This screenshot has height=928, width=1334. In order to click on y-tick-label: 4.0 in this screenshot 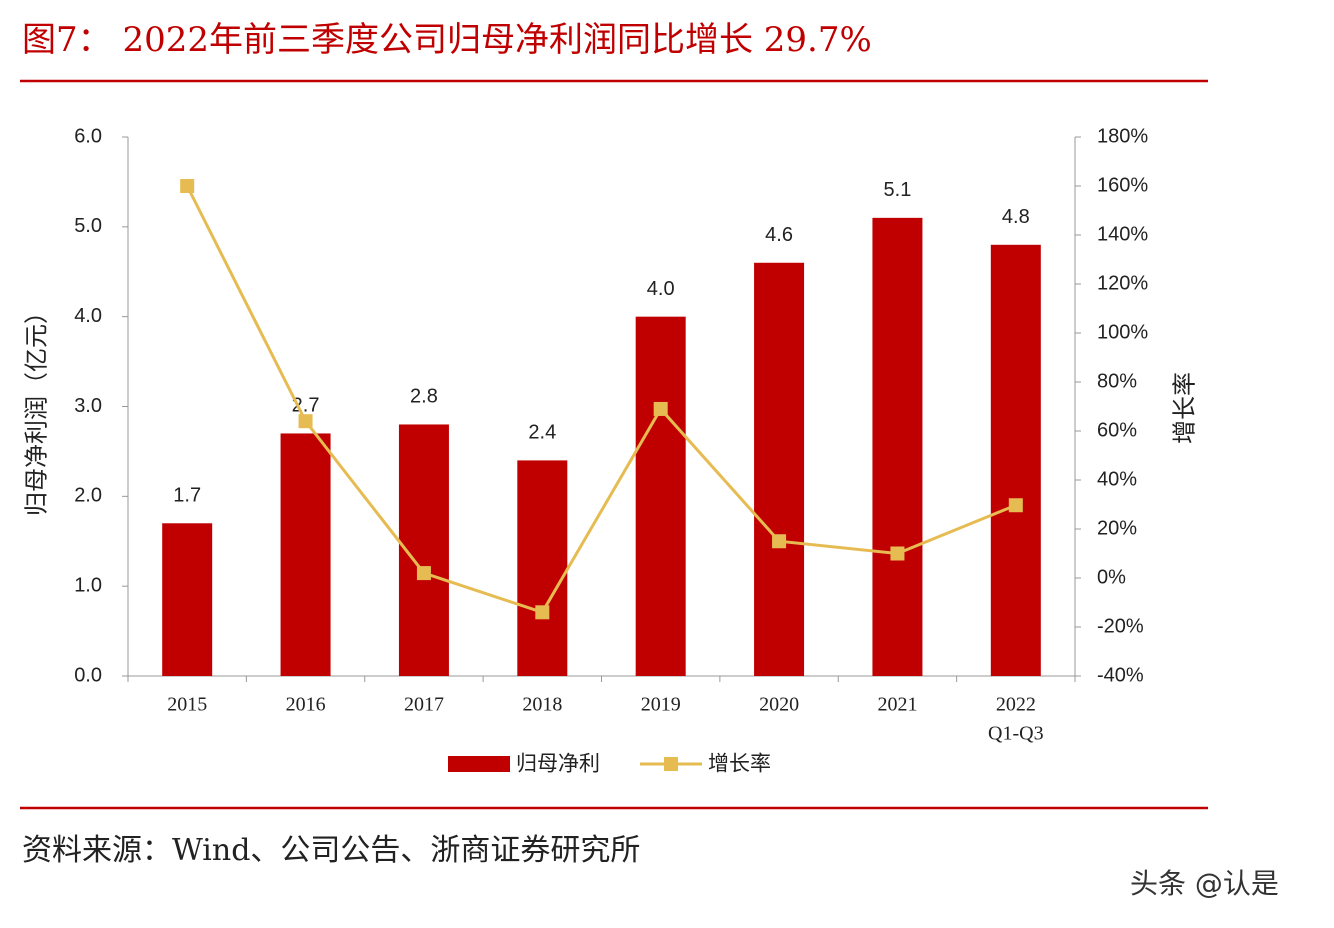, I will do `click(88, 316)`.